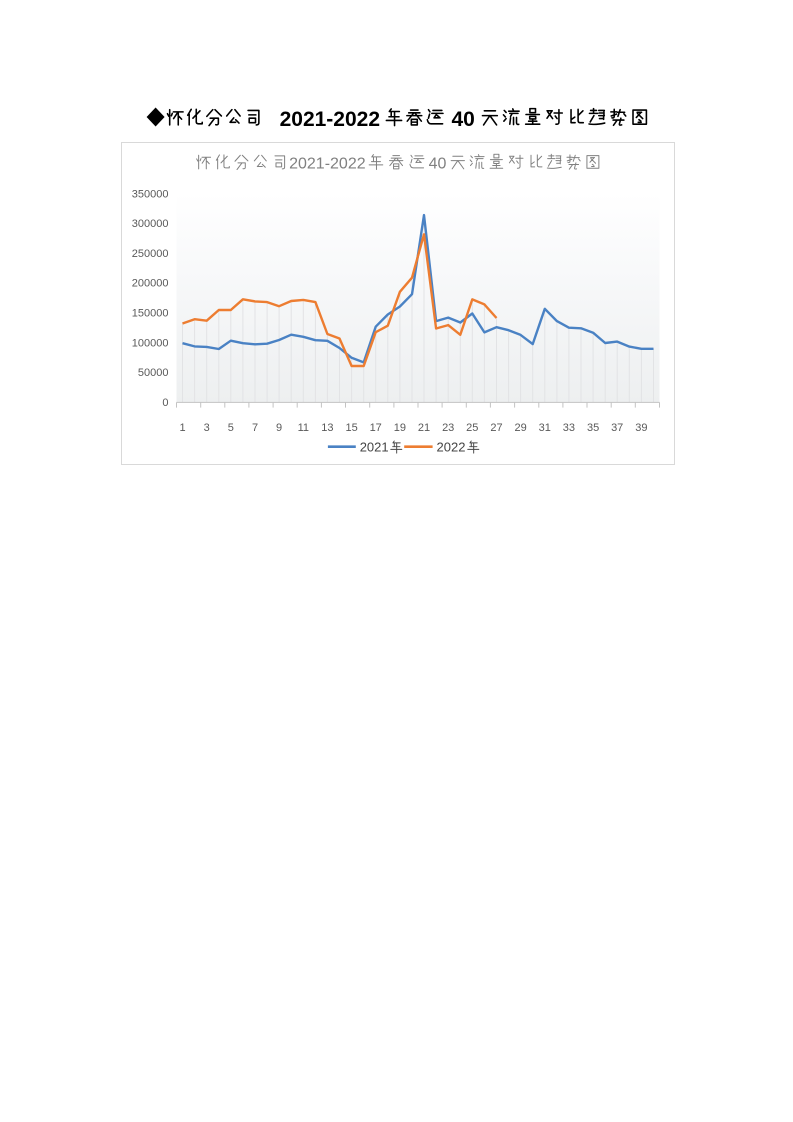 The image size is (793, 1122). I want to click on svg-text: 31, so click(545, 428).